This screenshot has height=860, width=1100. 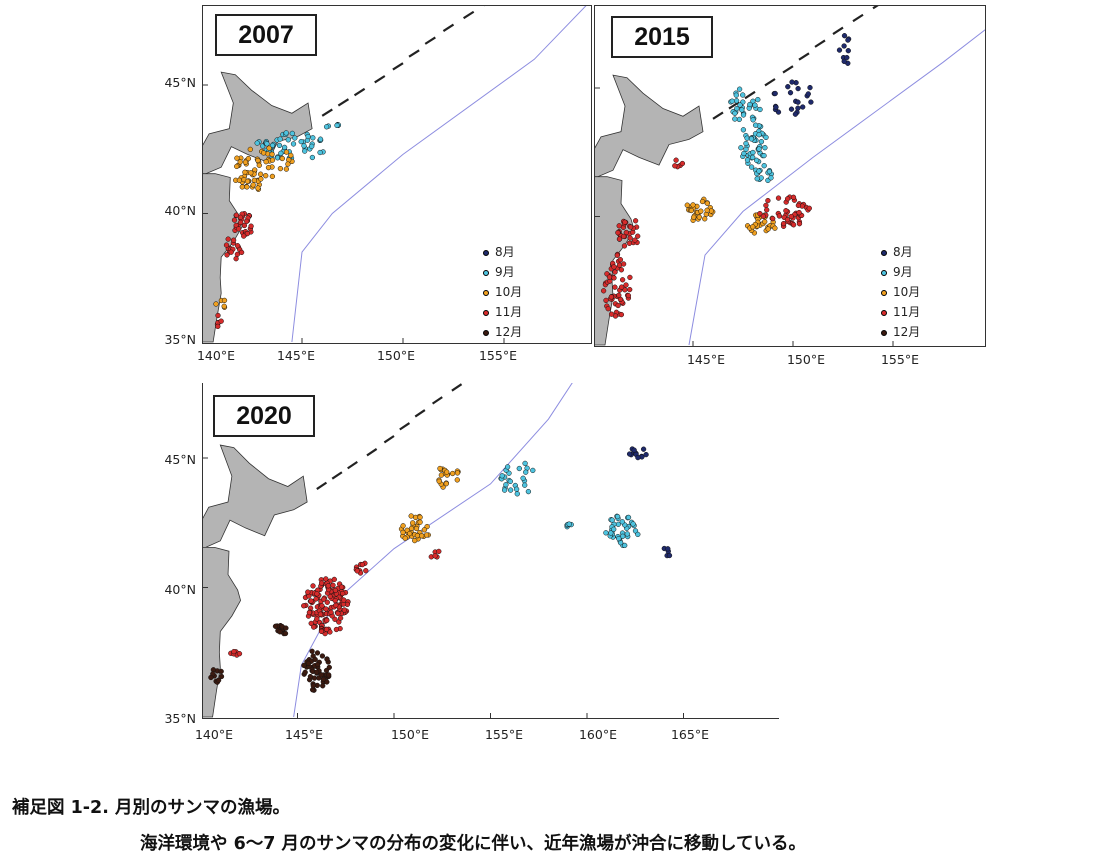 I want to click on legend-2007: 8月 9月 10月 11月 12月, so click(x=501, y=292).